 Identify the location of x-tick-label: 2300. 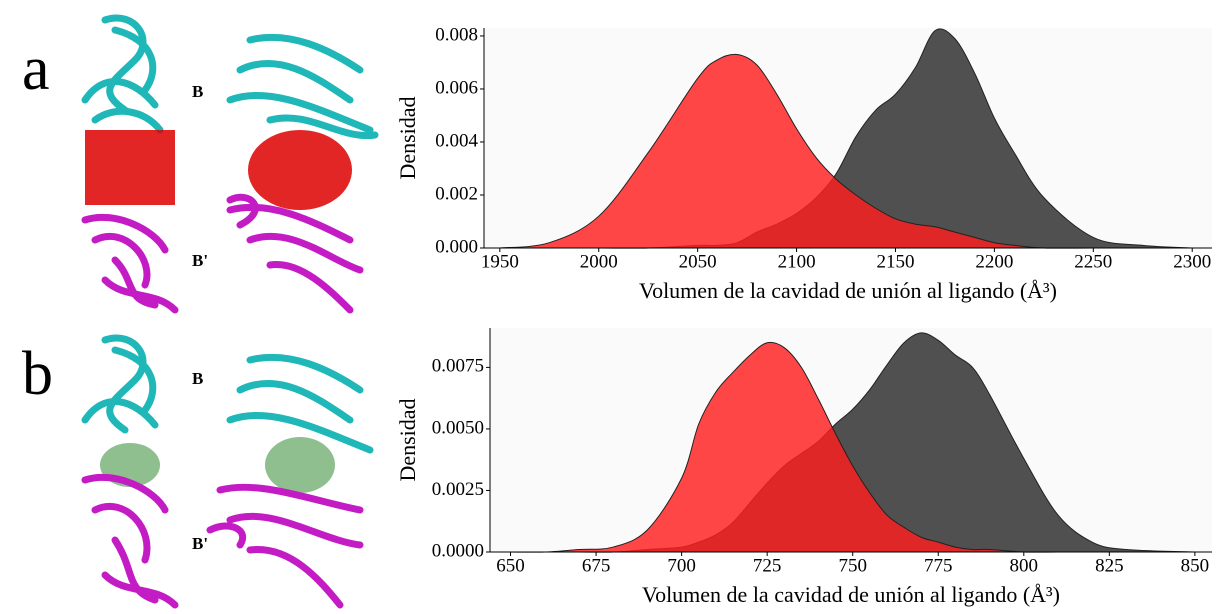
(1192, 261).